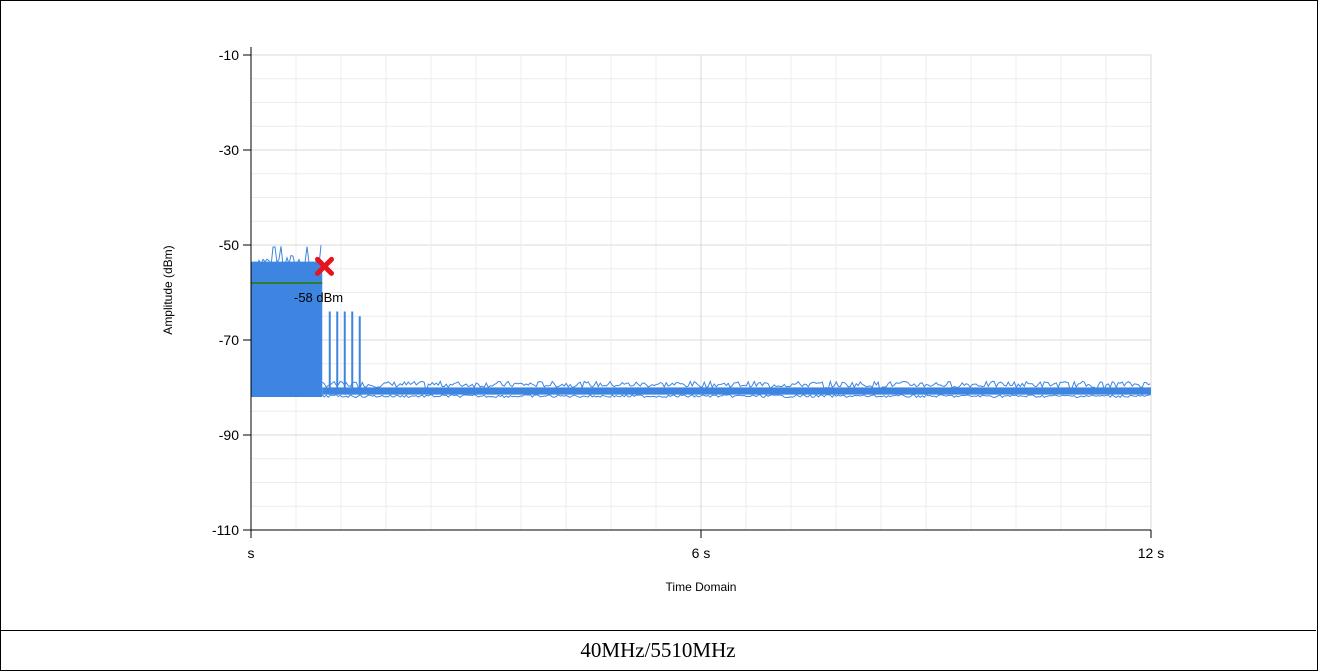 This screenshot has width=1318, height=671. Describe the element at coordinates (658, 649) in the screenshot. I see `figure-caption: 40MHz/5510MHz` at that location.